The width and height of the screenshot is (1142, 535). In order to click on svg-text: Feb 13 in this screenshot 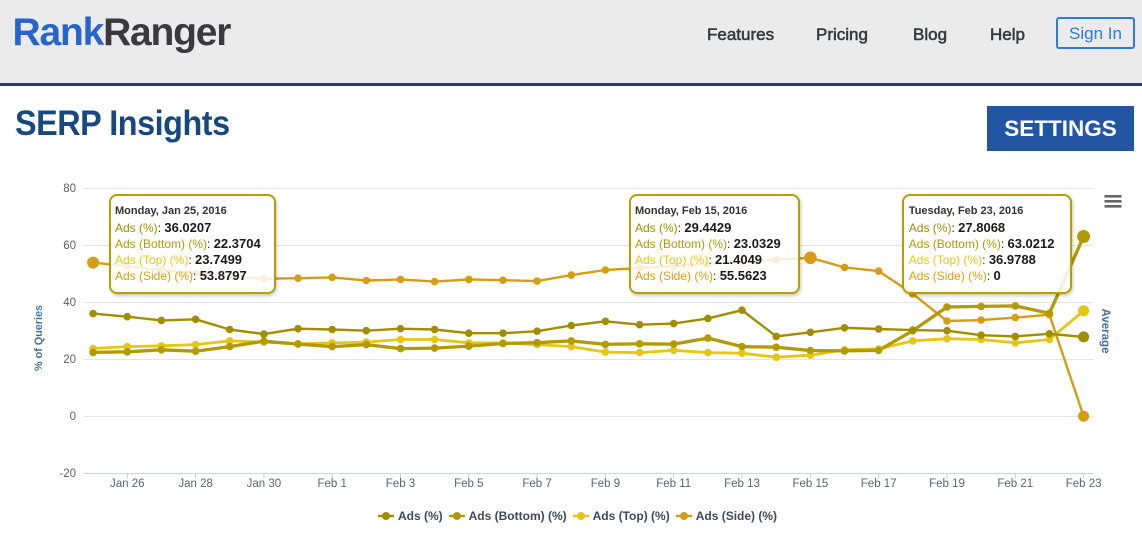, I will do `click(742, 484)`.